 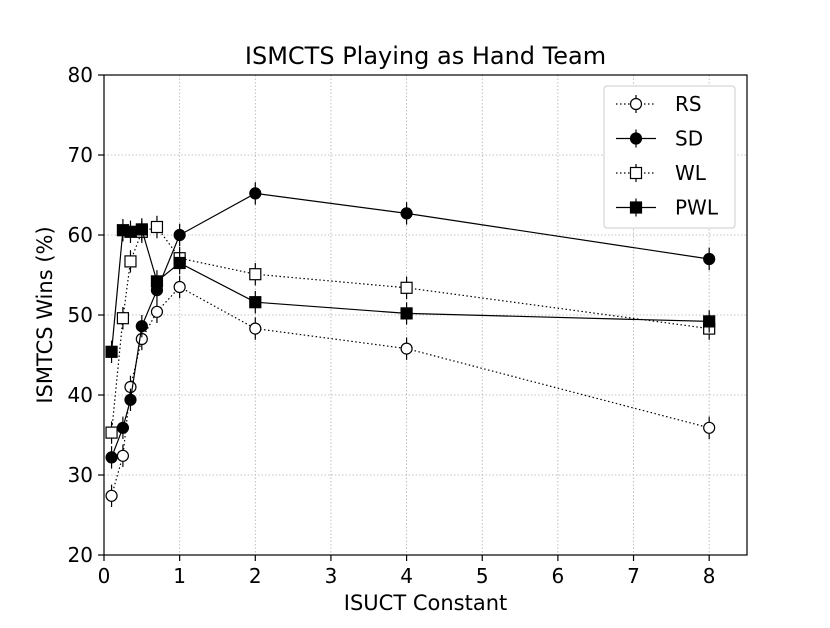 I want to click on y-axis: 20 30 40 50 60 70 80, so click(x=86, y=315).